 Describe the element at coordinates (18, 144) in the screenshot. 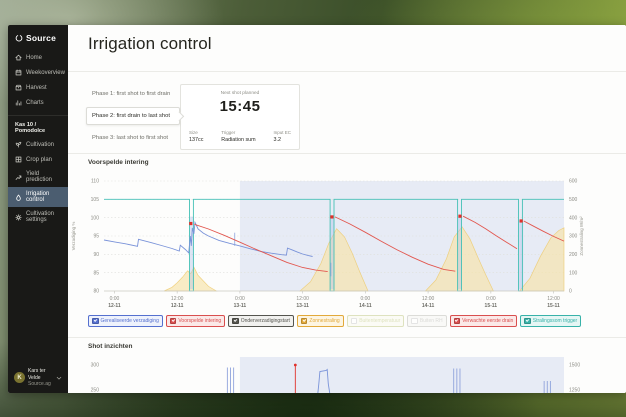

I see `cultivation-icon` at that location.